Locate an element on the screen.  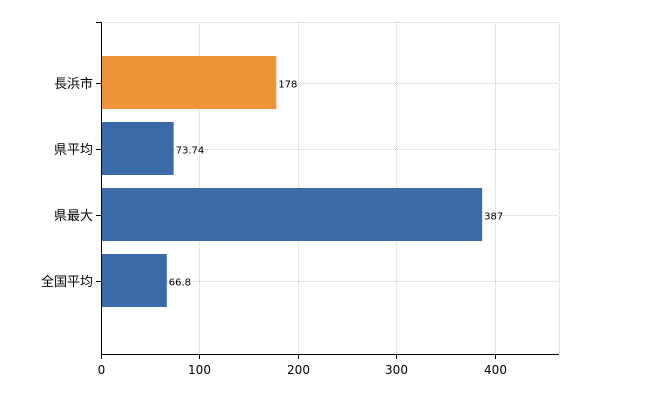
value-label: 73.74 is located at coordinates (190, 151).